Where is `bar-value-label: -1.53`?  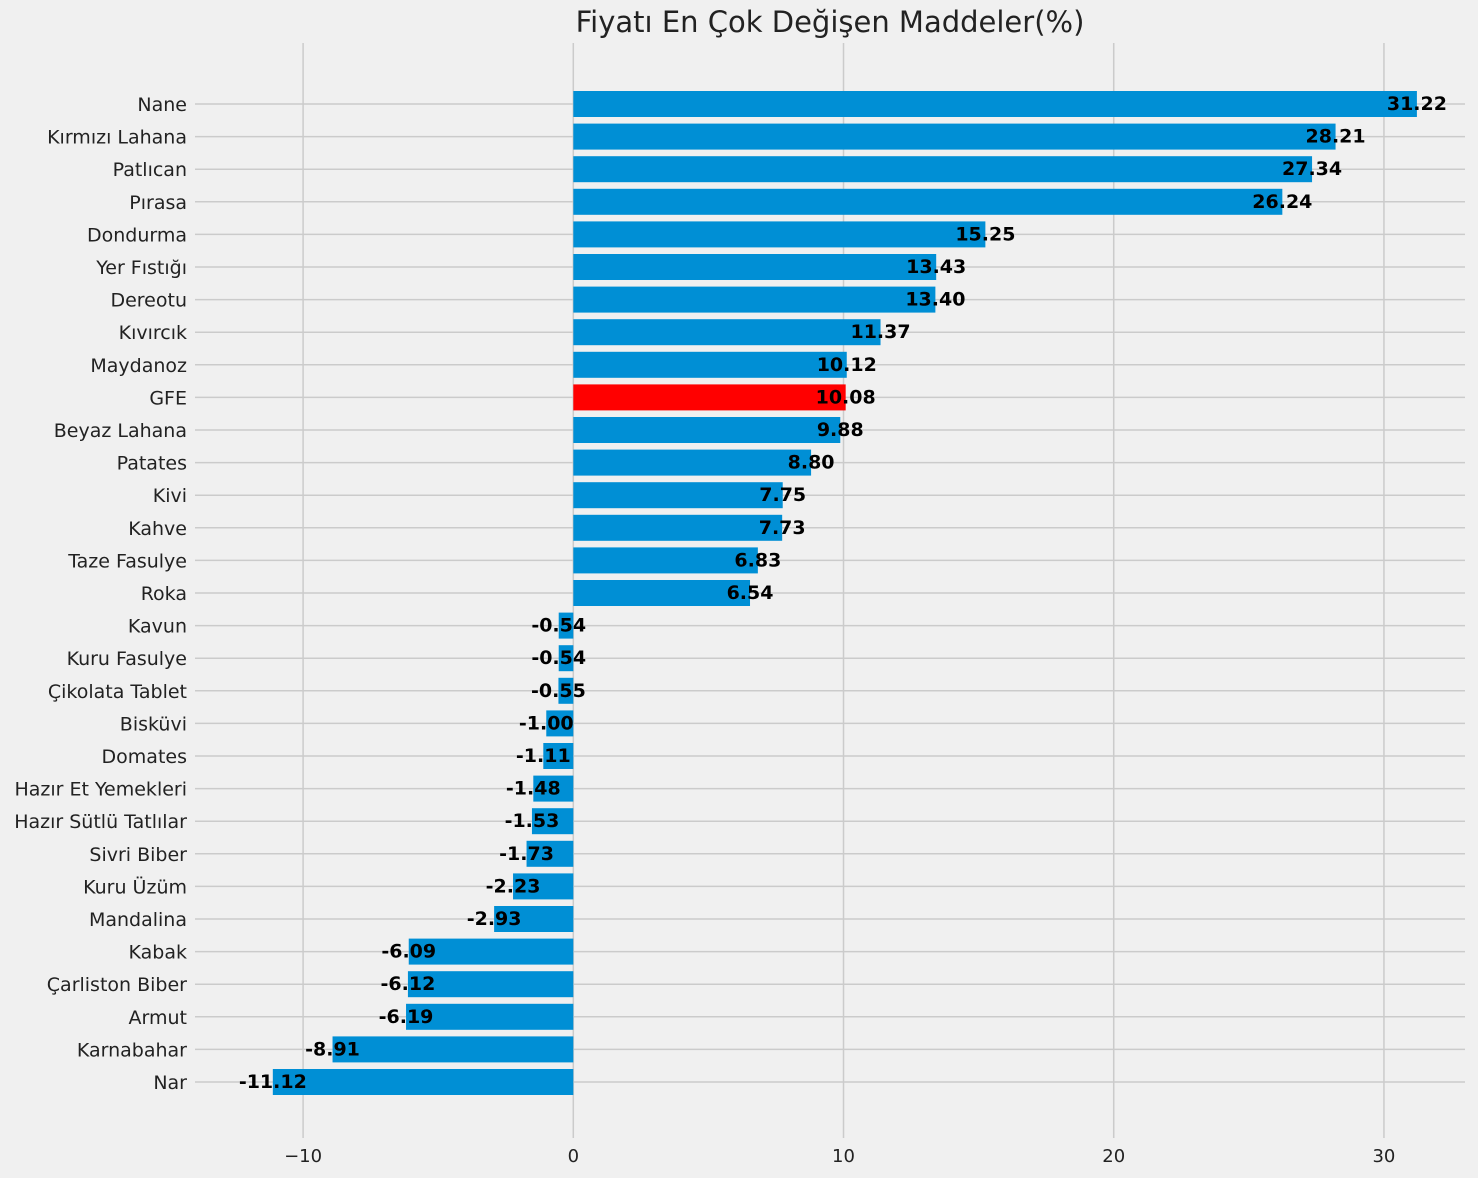
bar-value-label: -1.53 is located at coordinates (532, 821).